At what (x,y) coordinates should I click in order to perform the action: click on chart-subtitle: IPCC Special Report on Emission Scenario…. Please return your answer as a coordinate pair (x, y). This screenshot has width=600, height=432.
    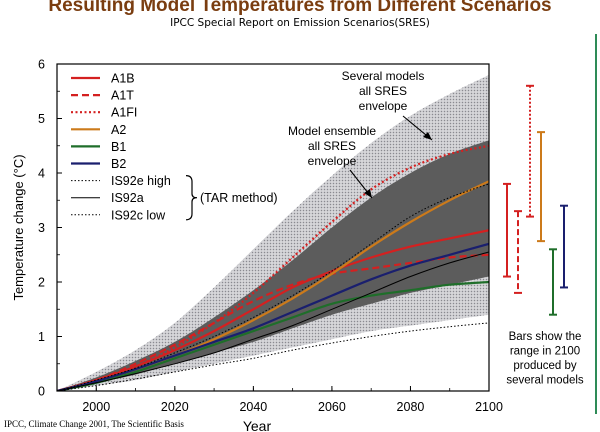
    Looking at the image, I should click on (300, 23).